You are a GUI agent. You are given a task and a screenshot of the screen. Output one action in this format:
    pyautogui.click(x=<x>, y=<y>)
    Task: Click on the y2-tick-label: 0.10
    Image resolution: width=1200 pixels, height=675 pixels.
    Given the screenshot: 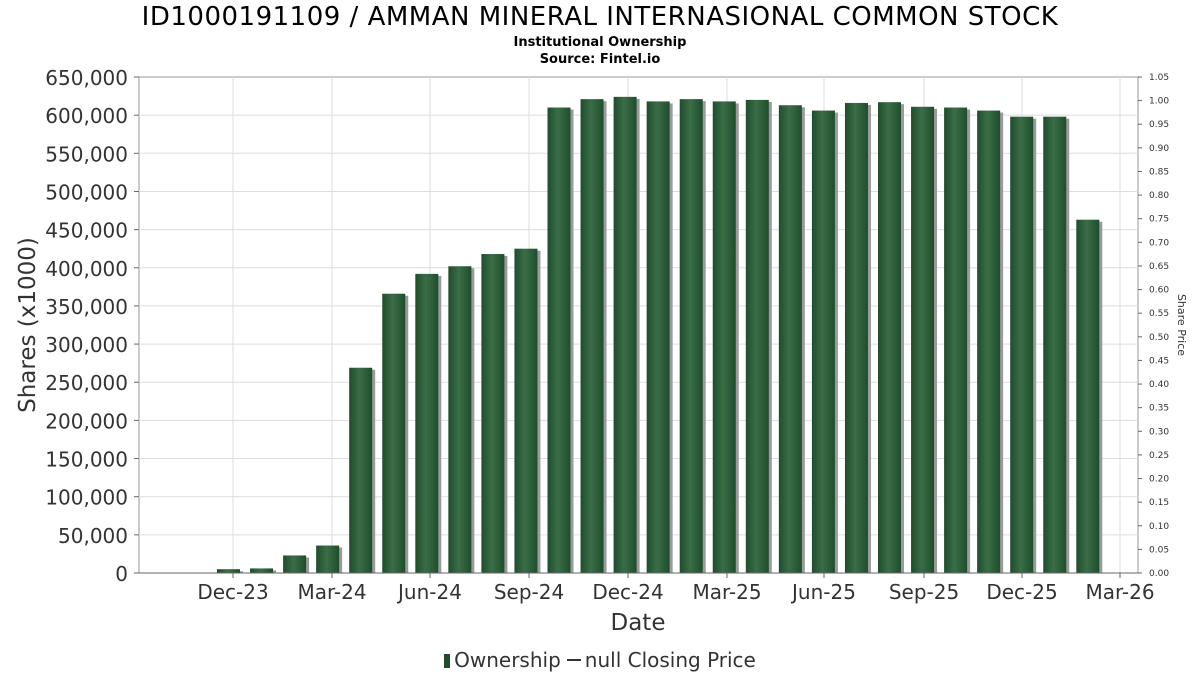 What is the action you would take?
    pyautogui.click(x=1159, y=527)
    